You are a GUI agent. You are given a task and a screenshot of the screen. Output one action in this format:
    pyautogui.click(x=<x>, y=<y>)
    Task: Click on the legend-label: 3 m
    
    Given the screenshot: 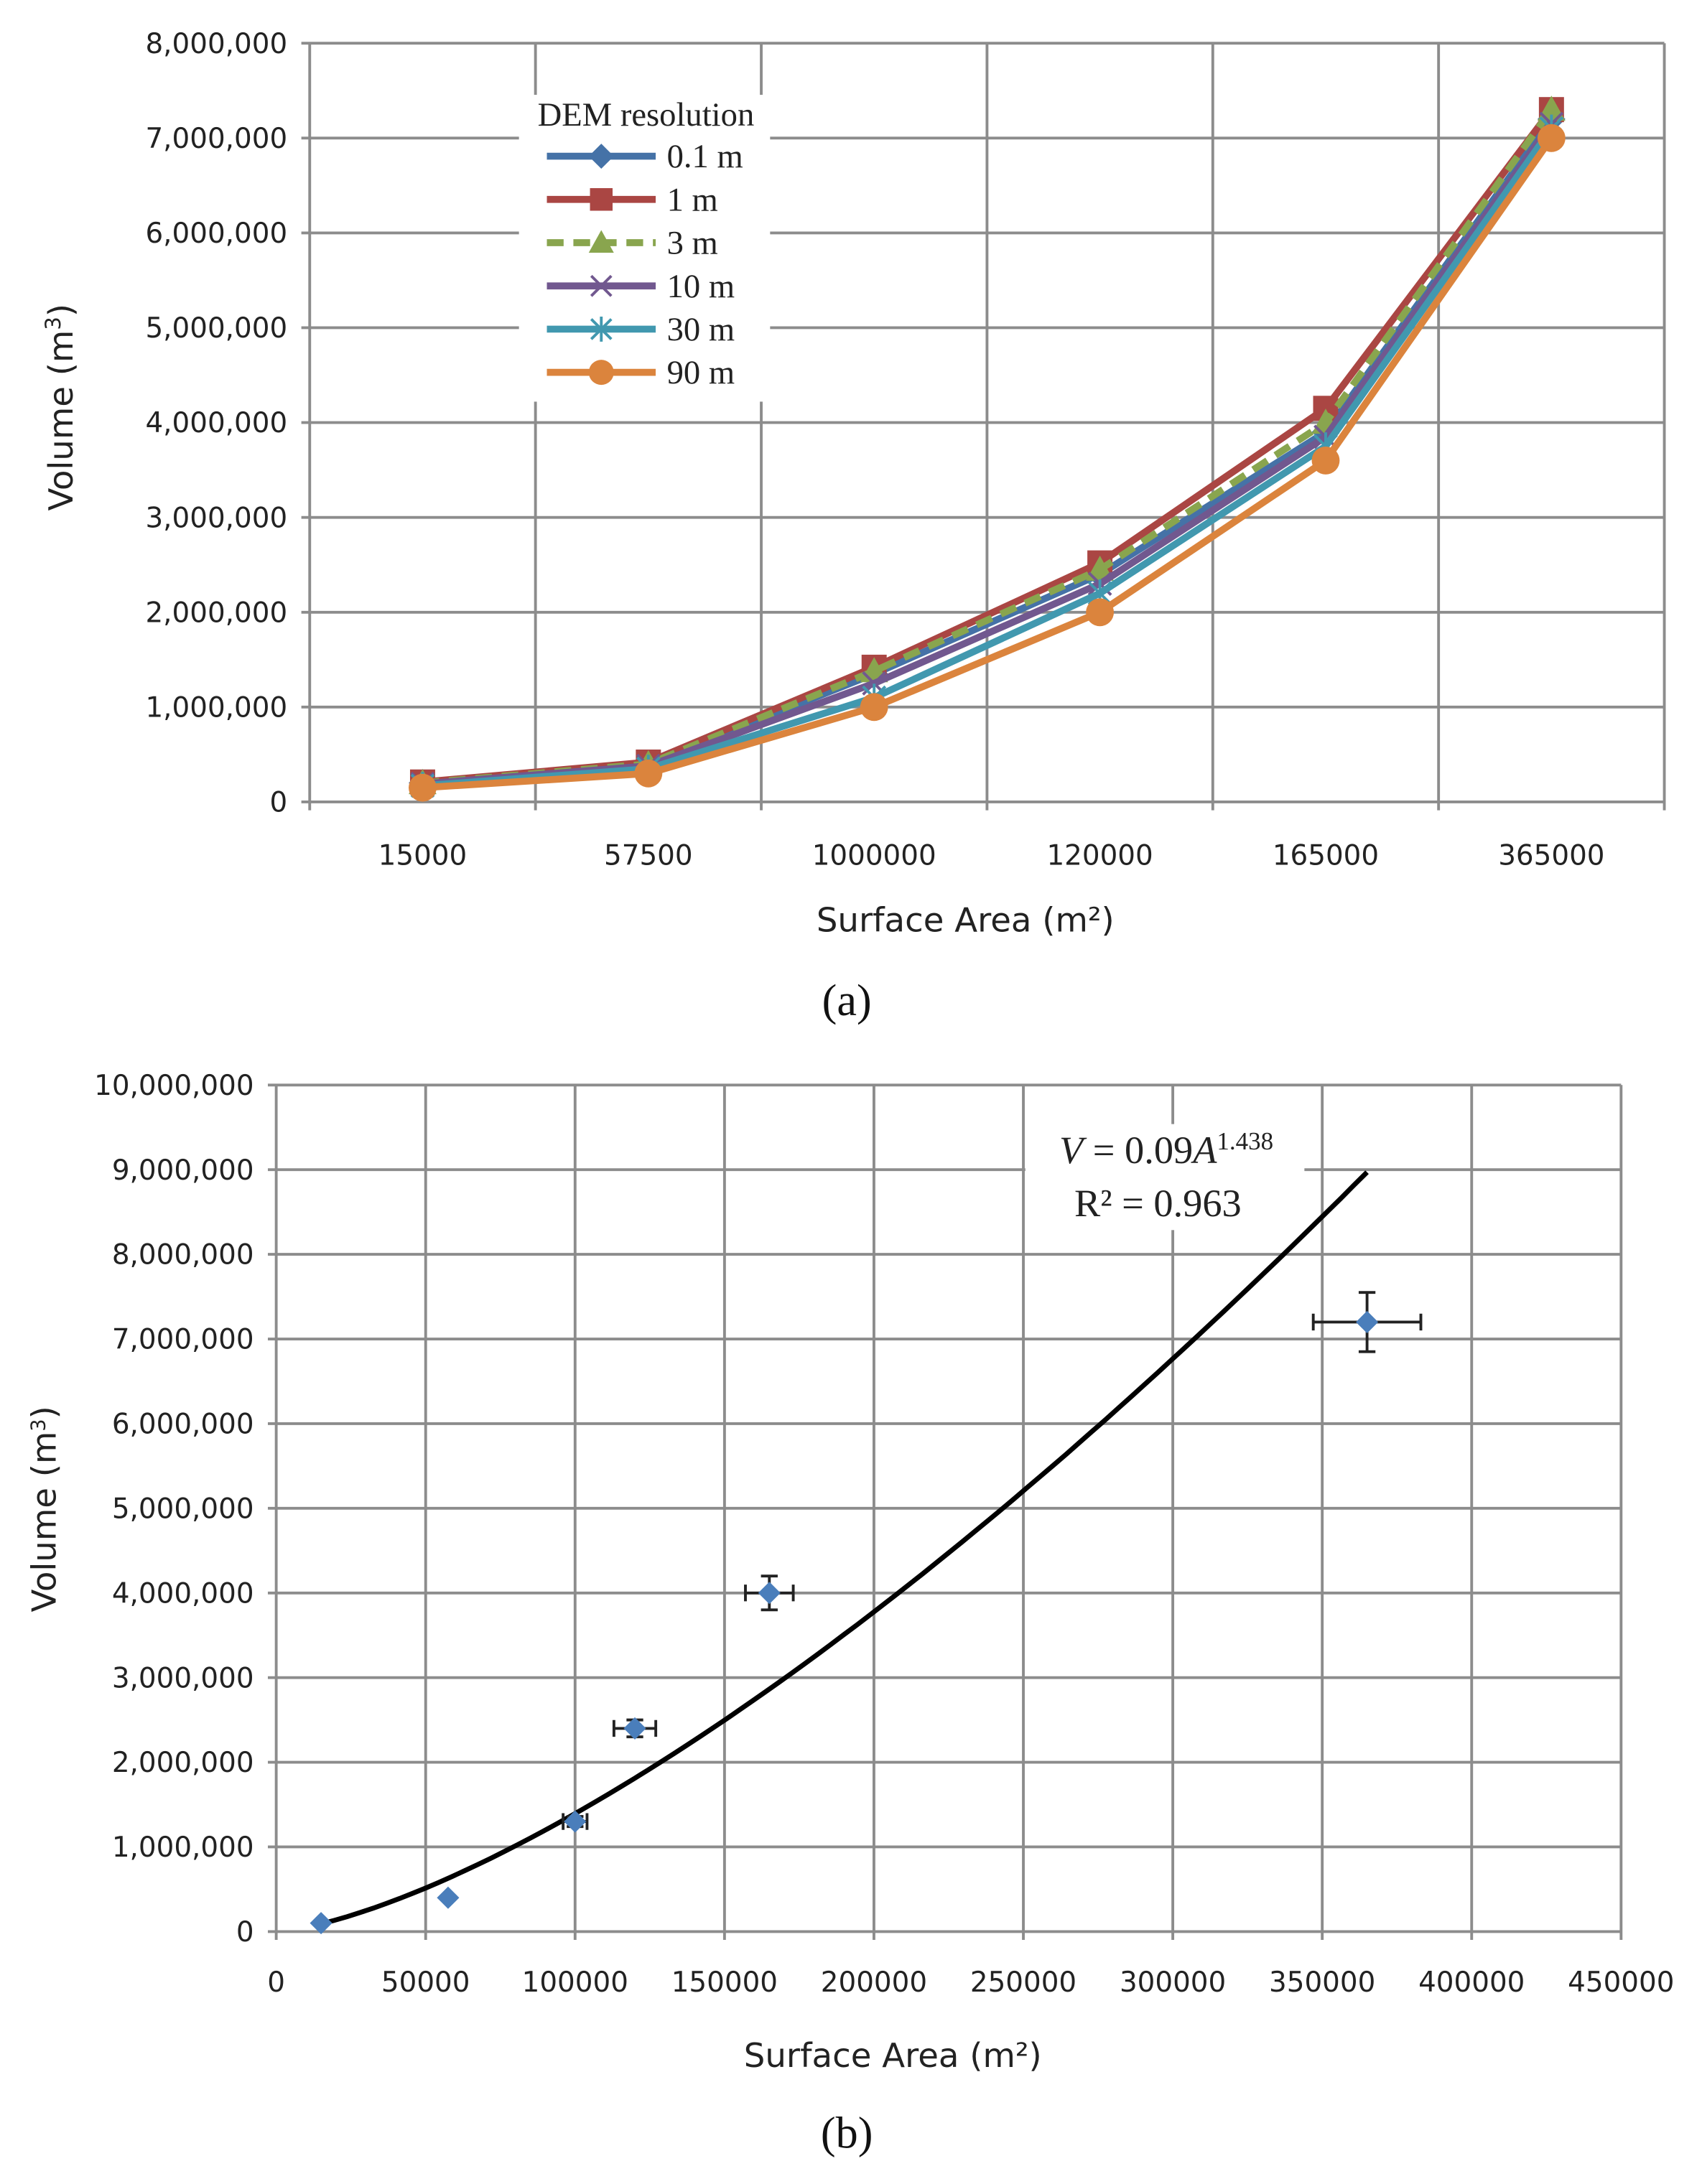 What is the action you would take?
    pyautogui.click(x=692, y=243)
    